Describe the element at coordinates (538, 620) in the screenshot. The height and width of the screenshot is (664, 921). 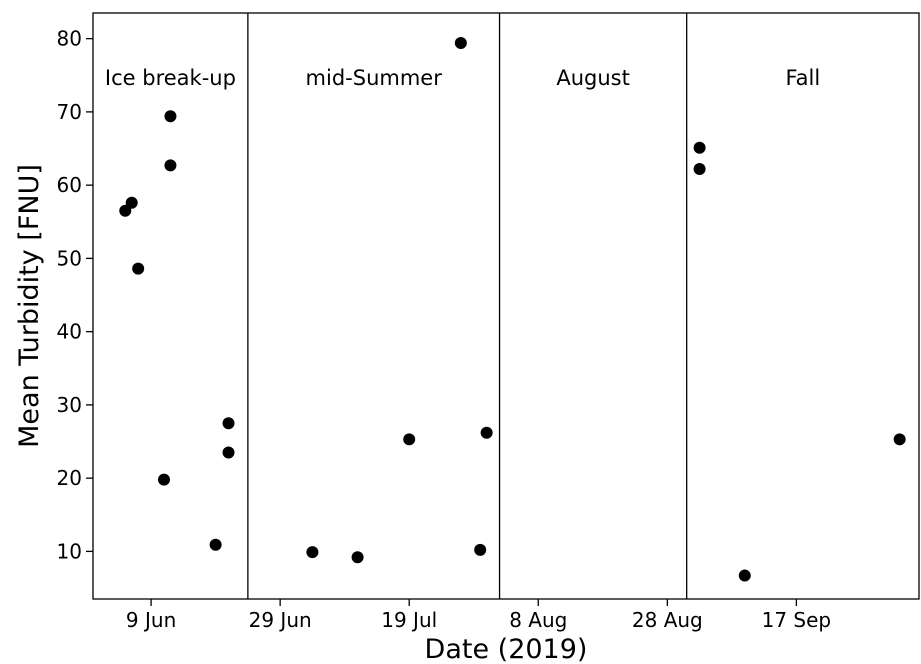
I see `x-tick-label: 8 Aug` at that location.